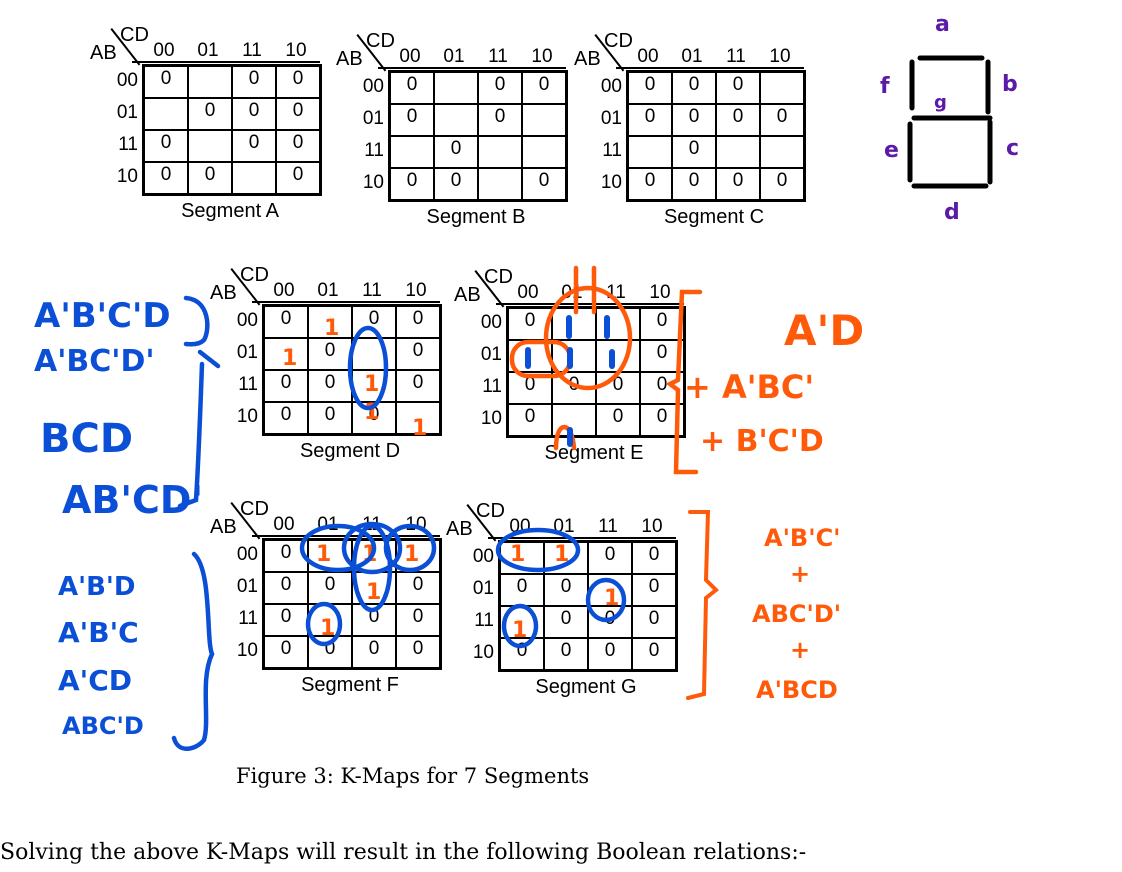 The height and width of the screenshot is (872, 1122). I want to click on segment-label-g: g, so click(940, 102).